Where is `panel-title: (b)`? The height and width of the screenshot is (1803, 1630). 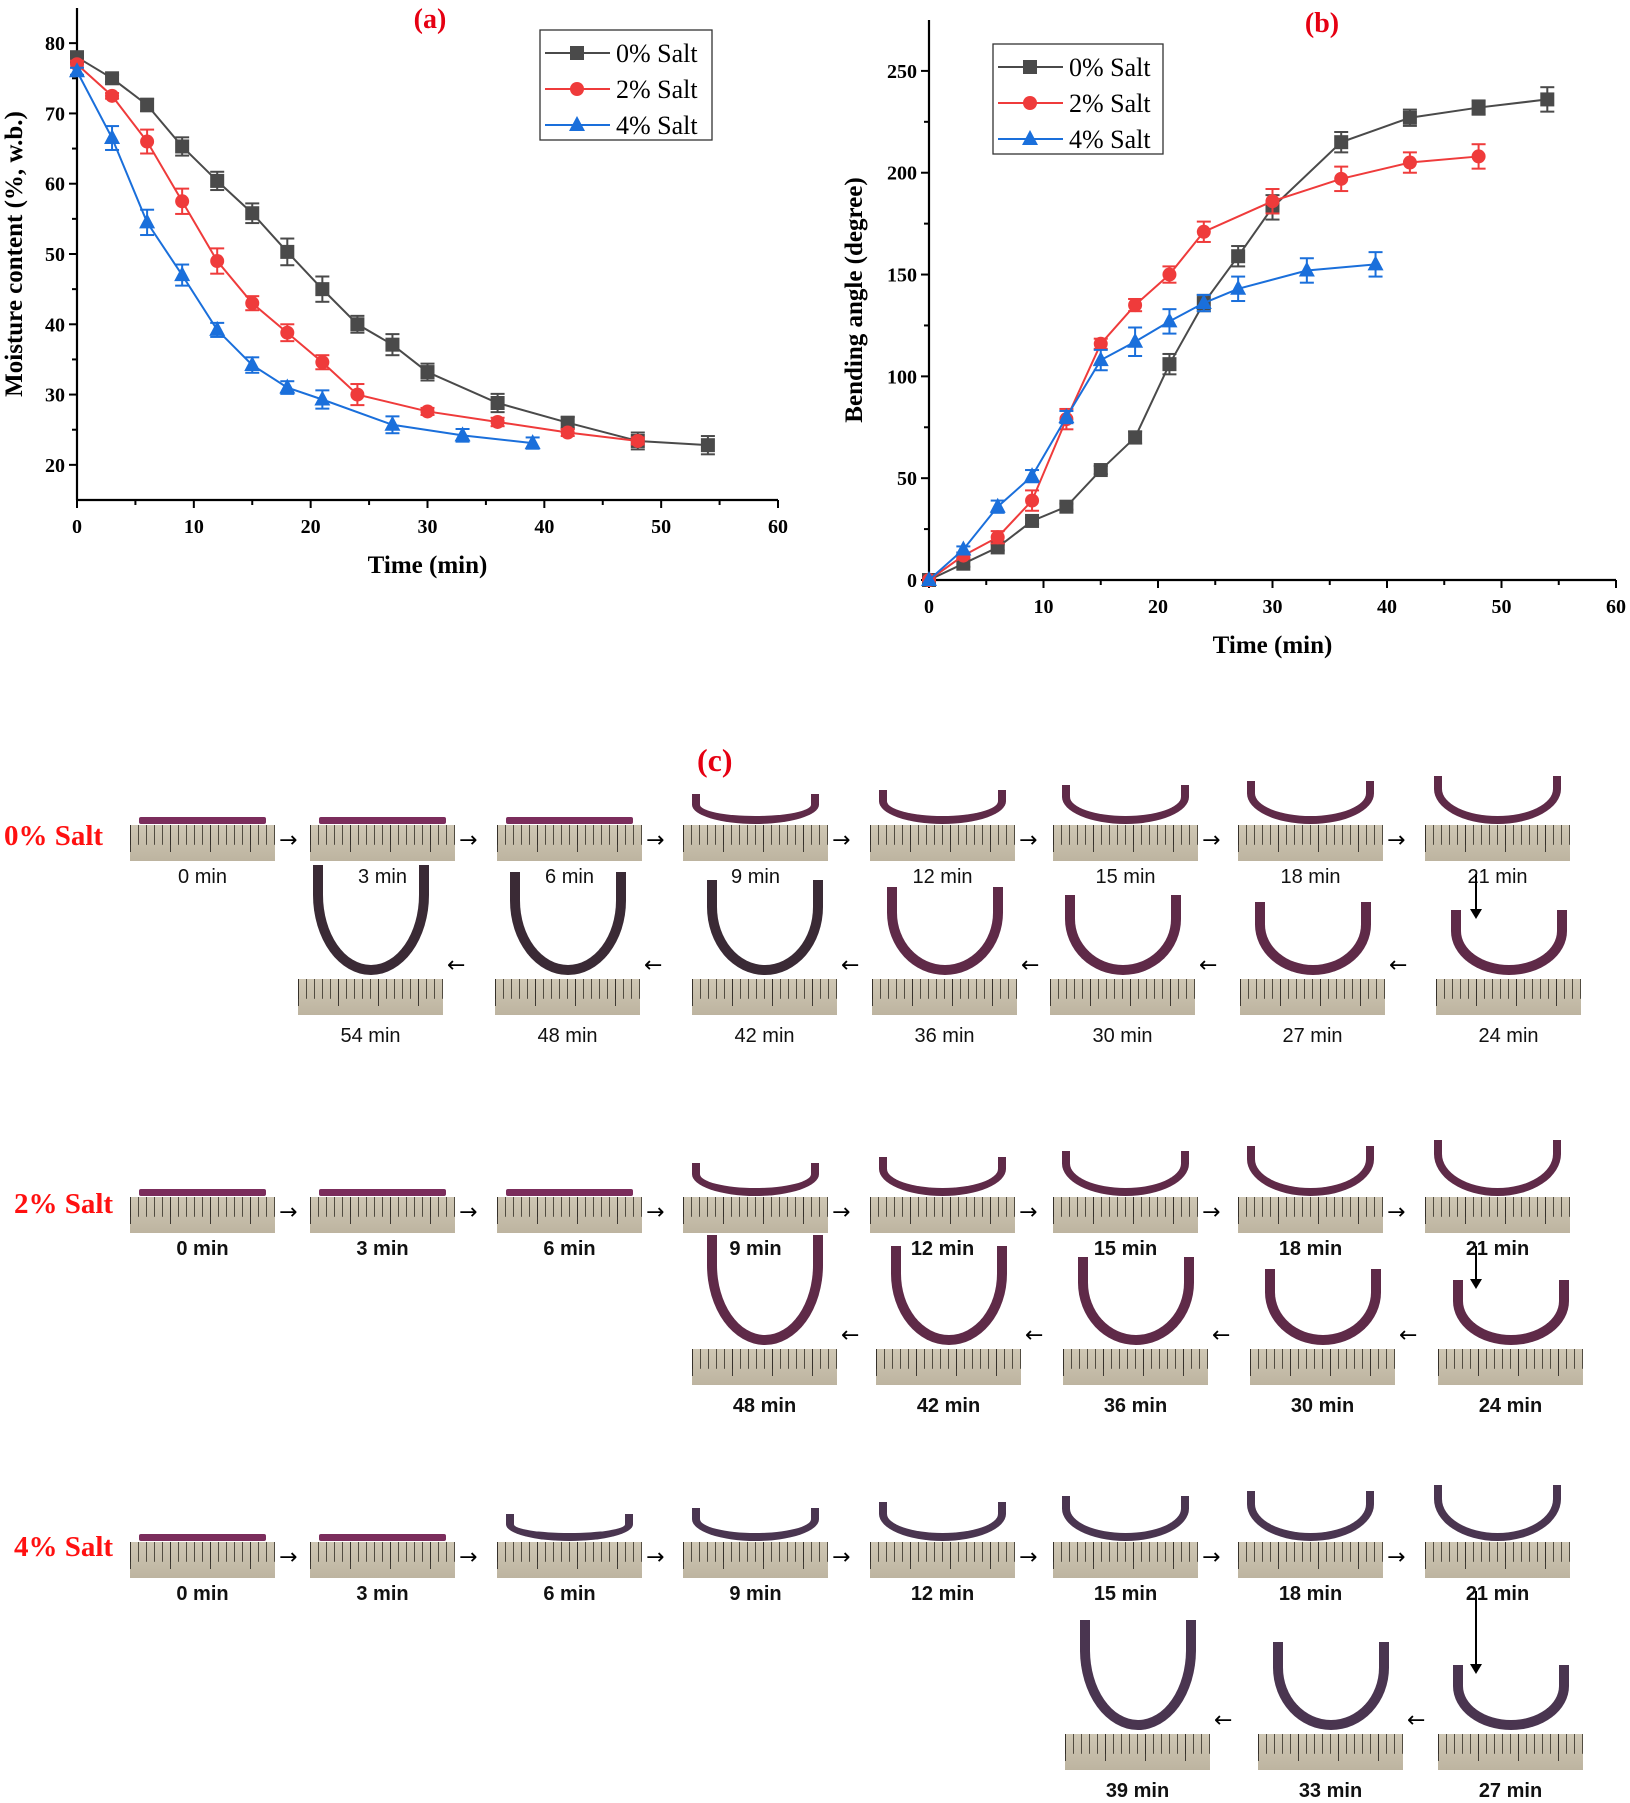
panel-title: (b) is located at coordinates (1322, 23).